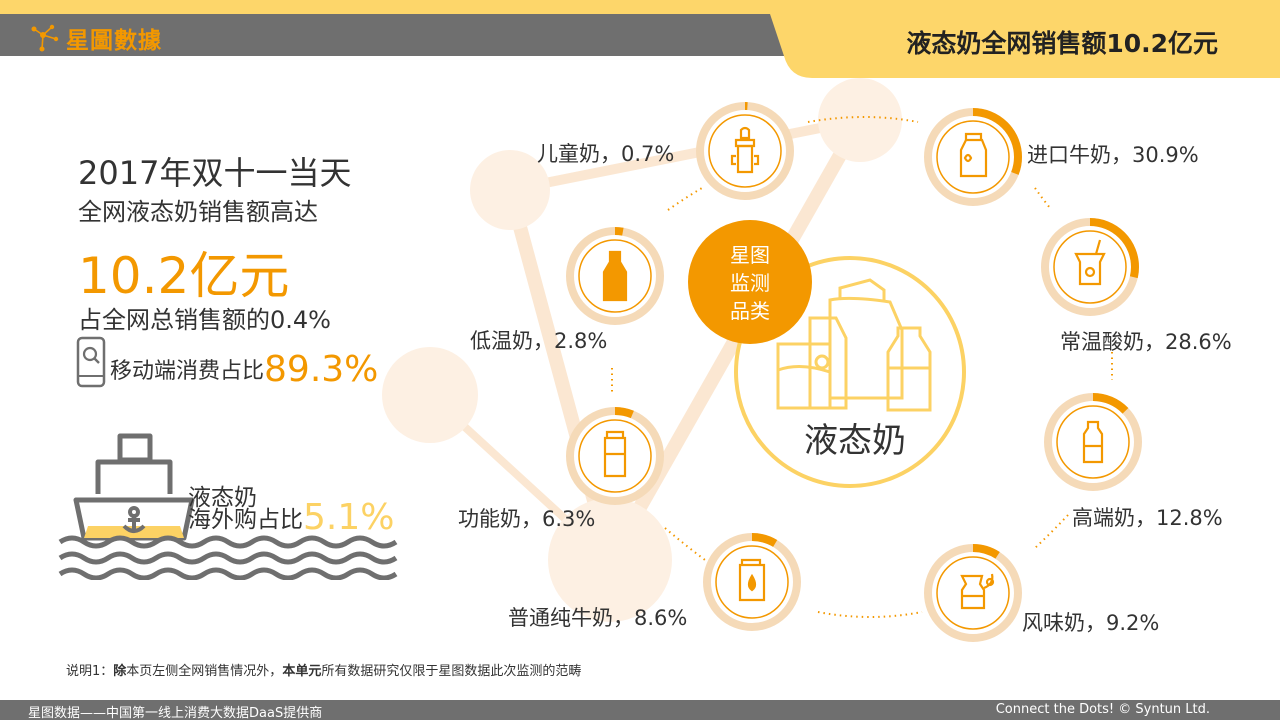  Describe the element at coordinates (120, 671) in the screenshot. I see `footnote-bold: 除` at that location.